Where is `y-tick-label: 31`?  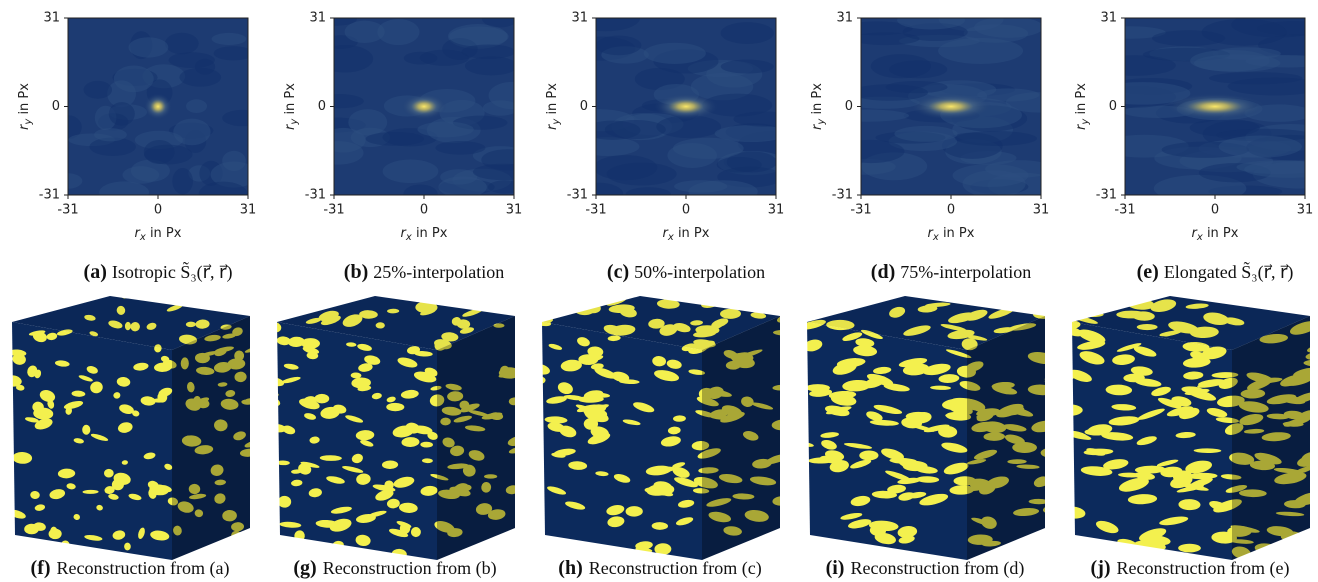 y-tick-label: 31 is located at coordinates (317, 18).